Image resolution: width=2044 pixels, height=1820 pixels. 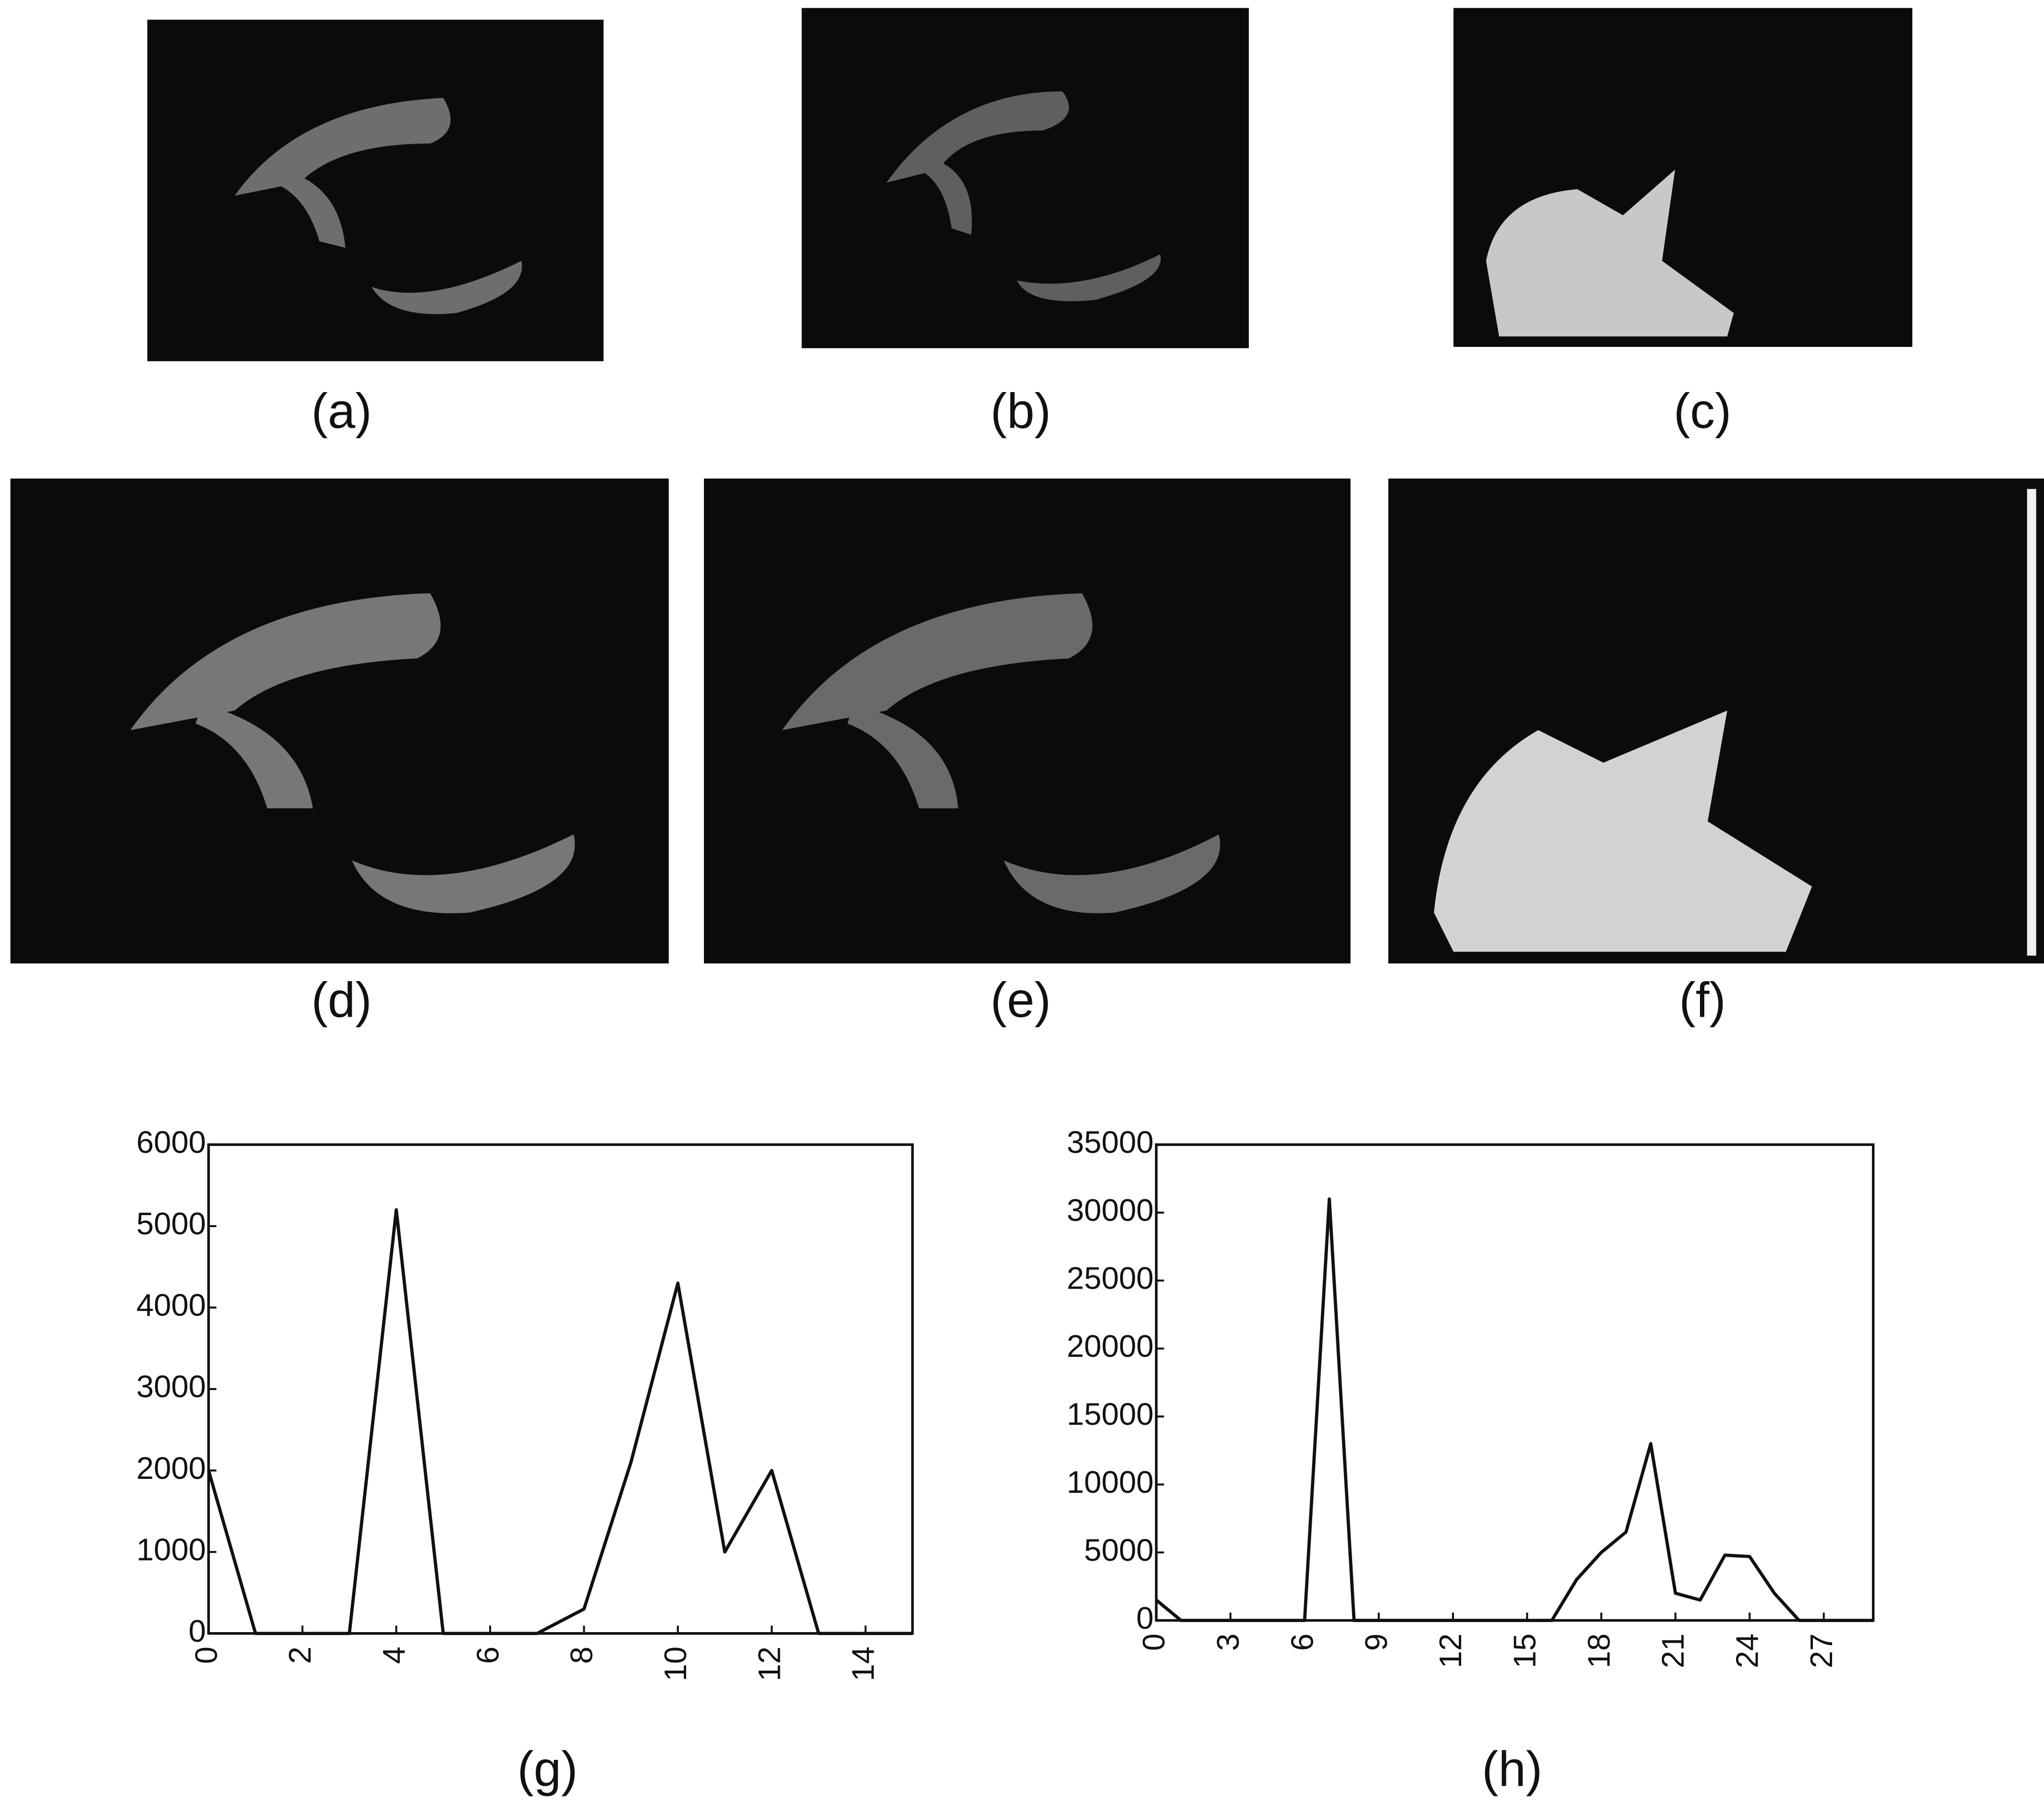 I want to click on y-tick-label: 35000, so click(x=1110, y=1142).